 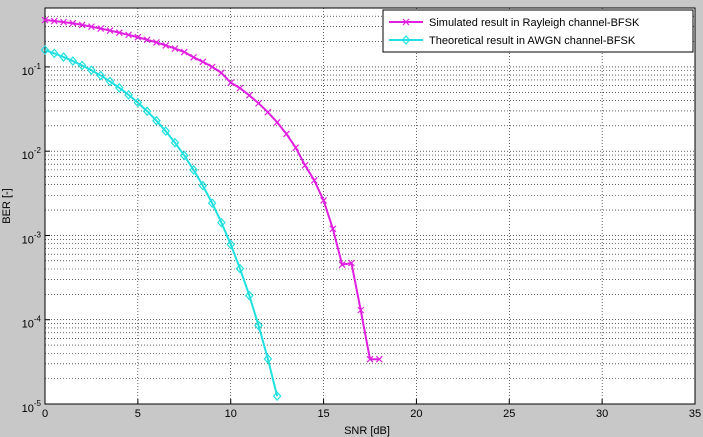 I want to click on y-tick-label: 10⁻⁴, so click(x=32, y=323).